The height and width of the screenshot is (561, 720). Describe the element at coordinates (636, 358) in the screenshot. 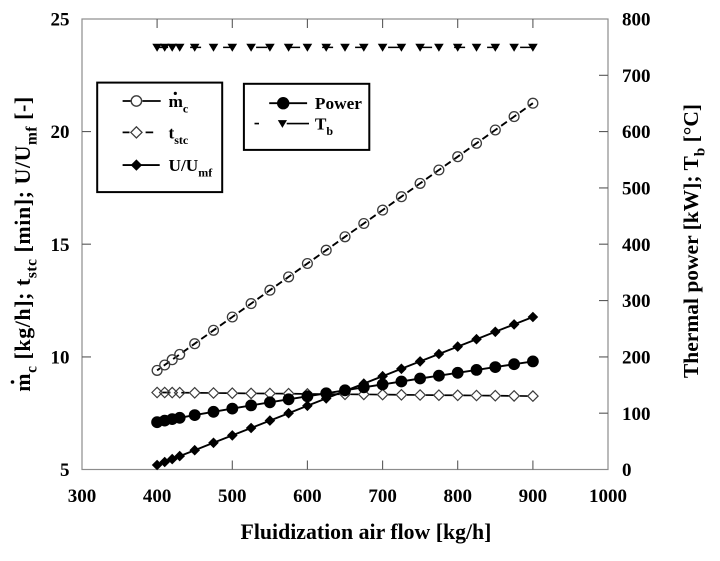

I see `svg-text: 200` at that location.